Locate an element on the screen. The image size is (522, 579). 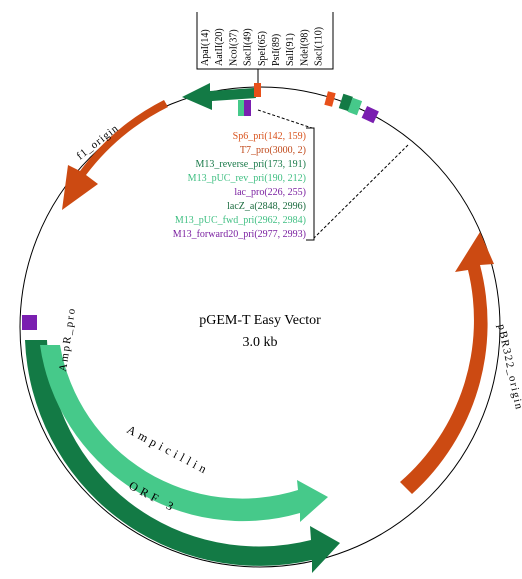
sp6-marker is located at coordinates (257, 90).